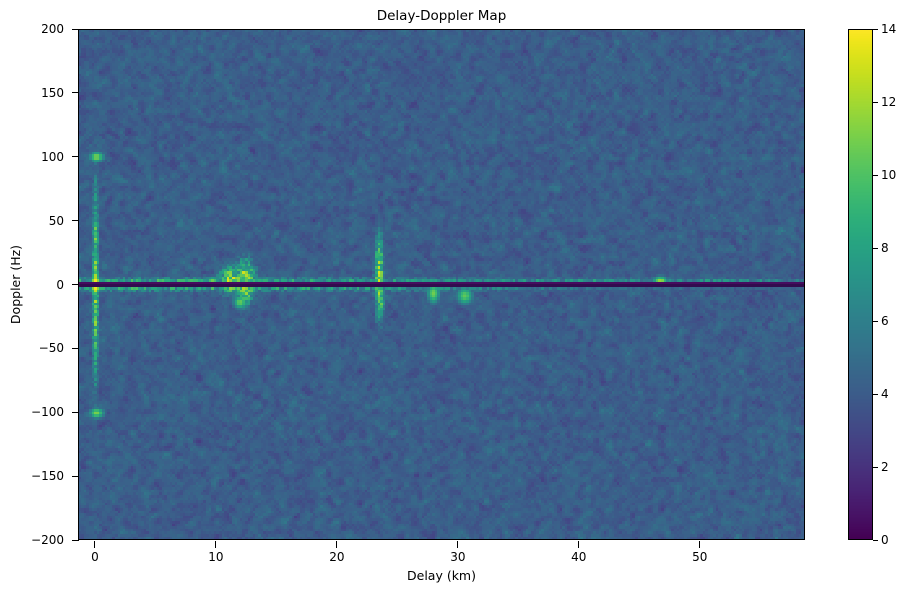 This screenshot has width=907, height=590. What do you see at coordinates (885, 394) in the screenshot?
I see `colorbar-tick-label: 4` at bounding box center [885, 394].